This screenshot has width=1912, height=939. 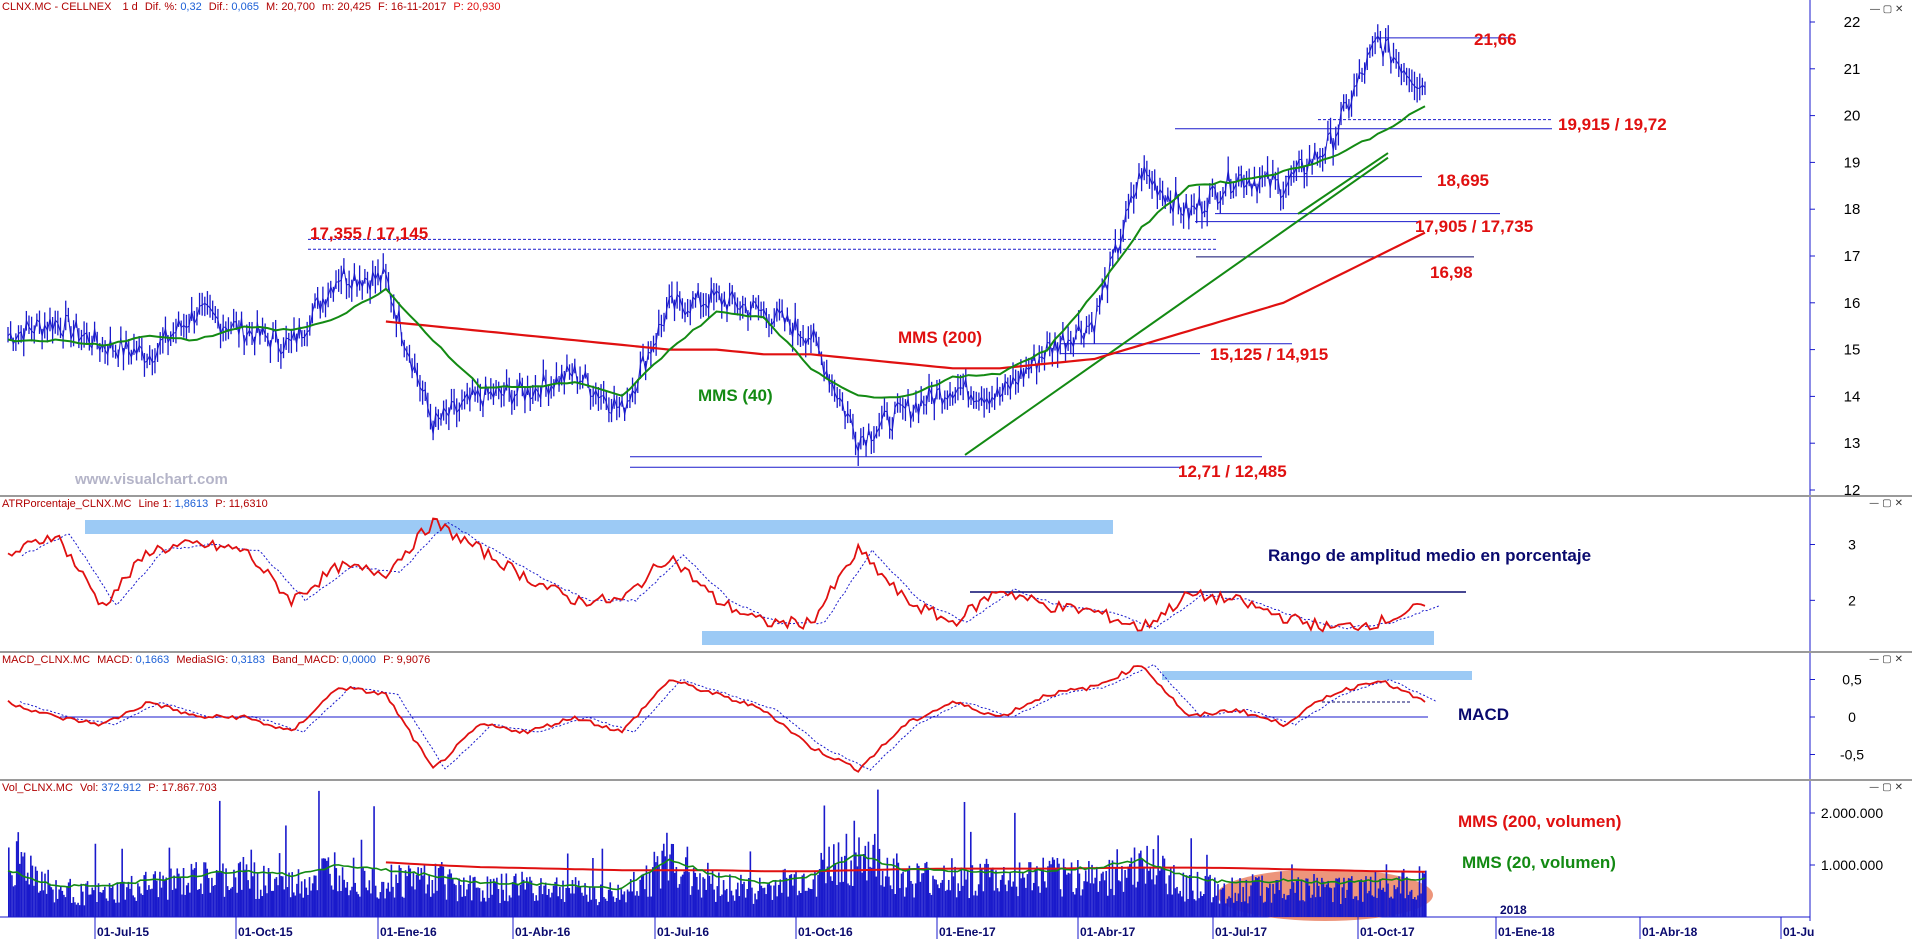 What do you see at coordinates (151, 479) in the screenshot?
I see `watermark: www.visualchart.com` at bounding box center [151, 479].